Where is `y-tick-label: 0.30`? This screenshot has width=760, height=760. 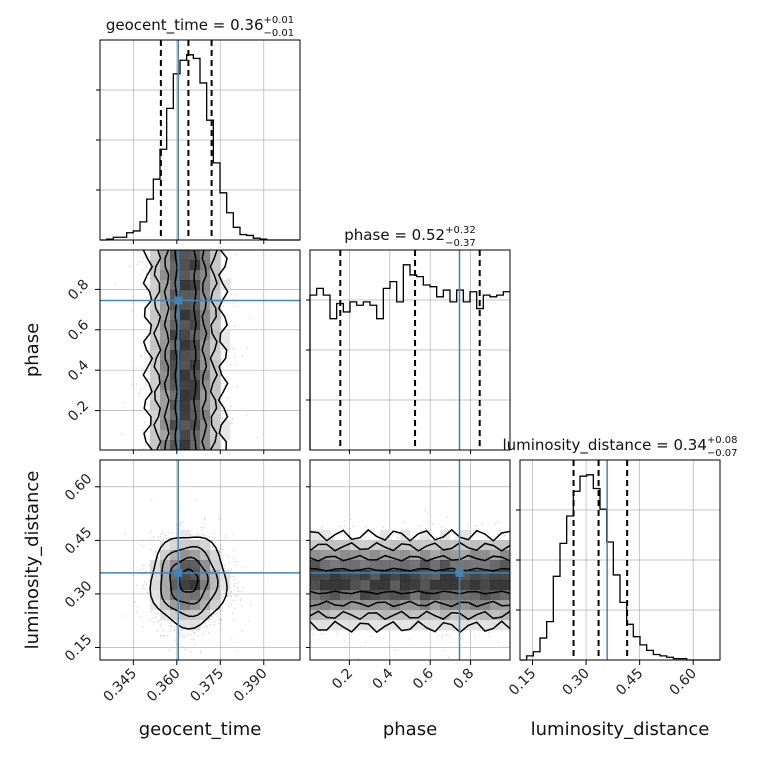
y-tick-label: 0.30 is located at coordinates (78, 594).